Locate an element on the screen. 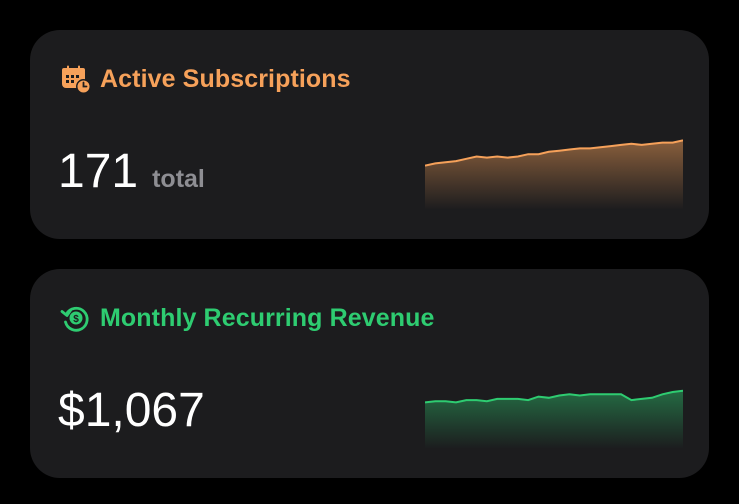  metric-value: 171 is located at coordinates (98, 171).